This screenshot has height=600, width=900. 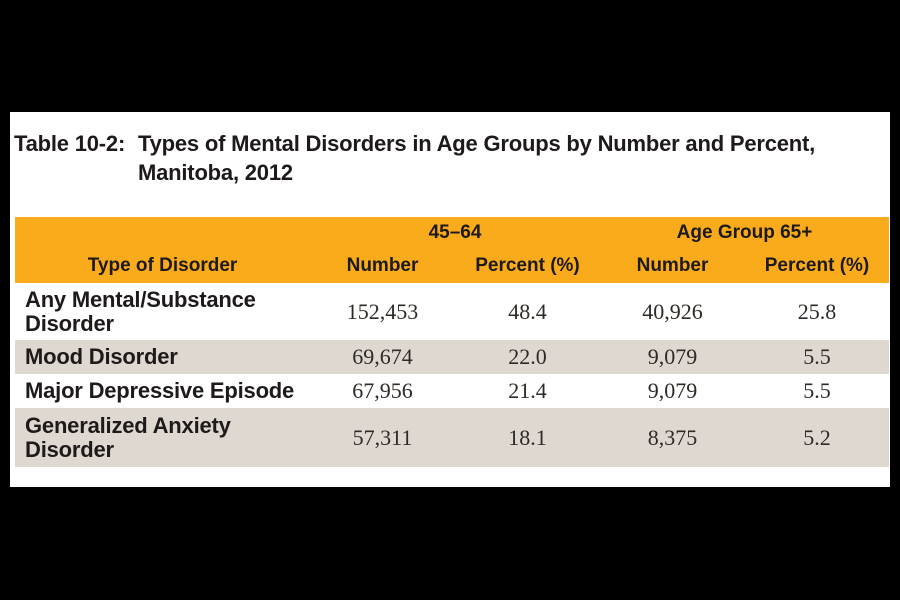 I want to click on cell-number-45-64: 69,674, so click(x=382, y=356).